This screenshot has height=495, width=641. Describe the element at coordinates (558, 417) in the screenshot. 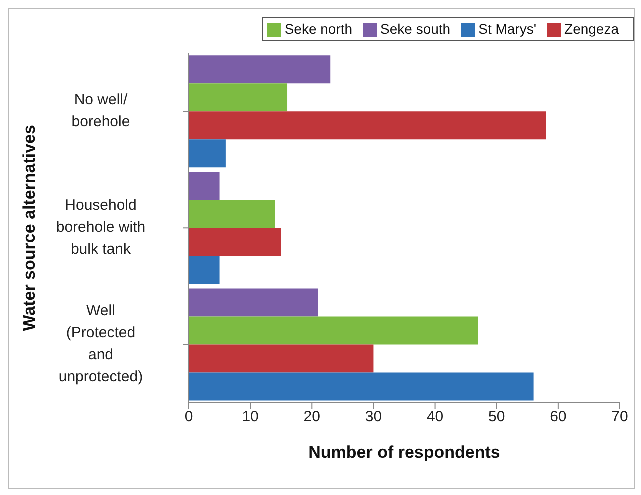

I see `x-tick-label: 60` at that location.